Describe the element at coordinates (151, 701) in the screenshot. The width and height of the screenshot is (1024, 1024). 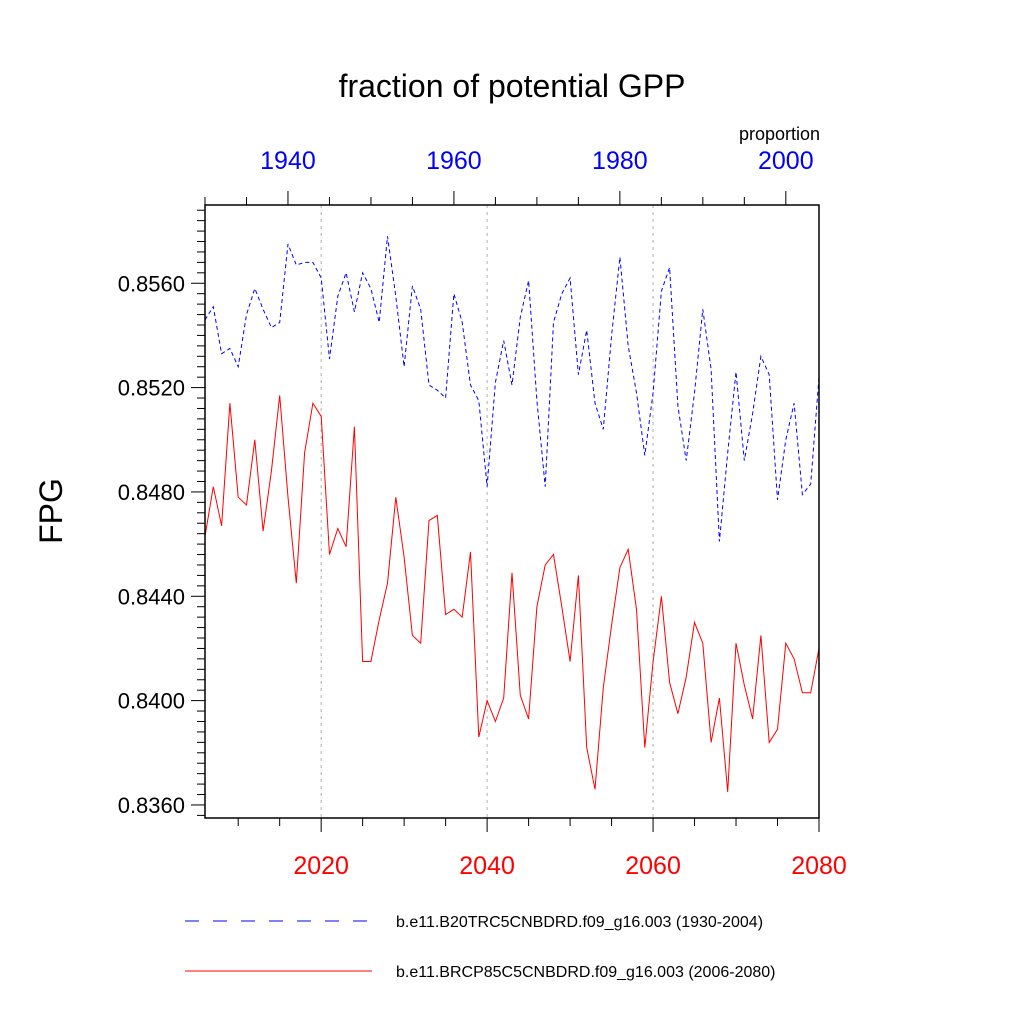
I see `y-tick-label: 0.8400` at that location.